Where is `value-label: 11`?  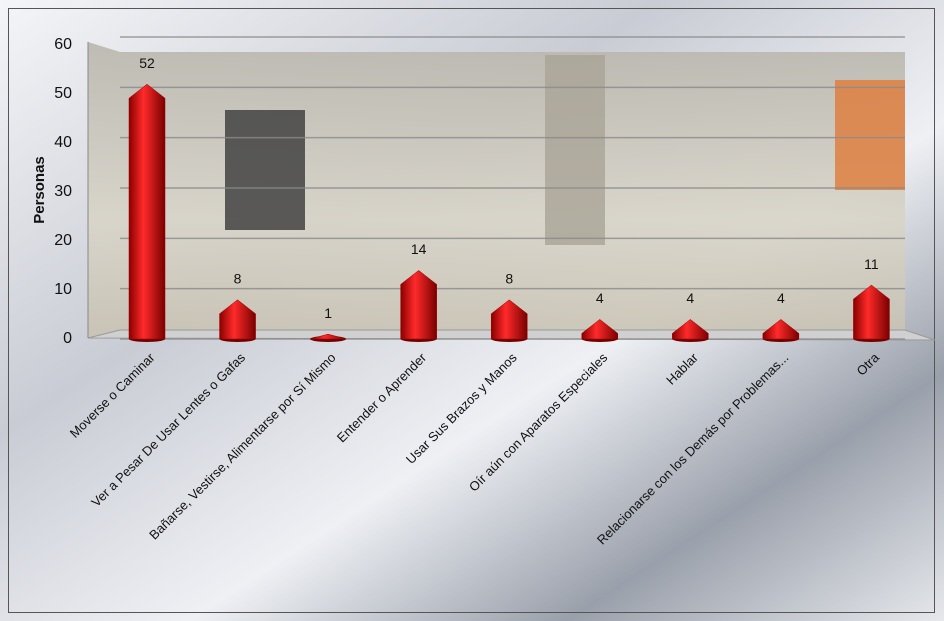 value-label: 11 is located at coordinates (871, 264).